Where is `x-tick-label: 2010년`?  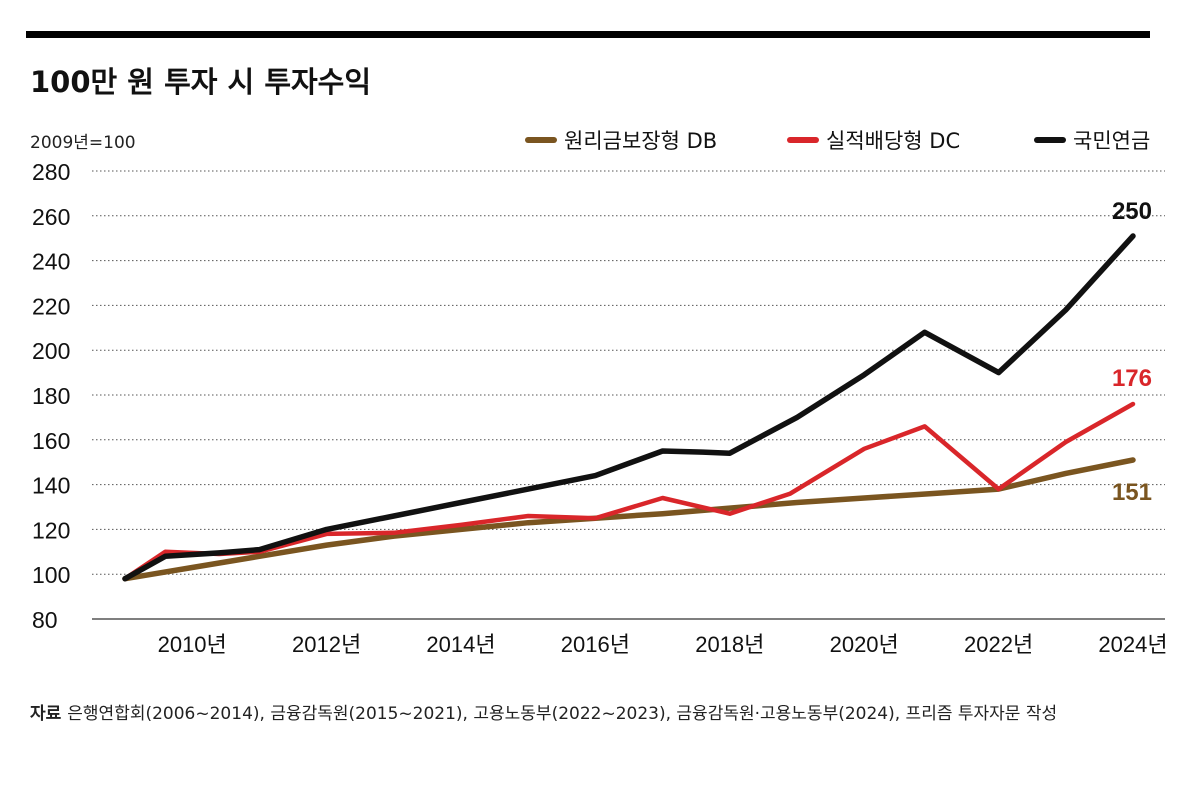 x-tick-label: 2010년 is located at coordinates (192, 644).